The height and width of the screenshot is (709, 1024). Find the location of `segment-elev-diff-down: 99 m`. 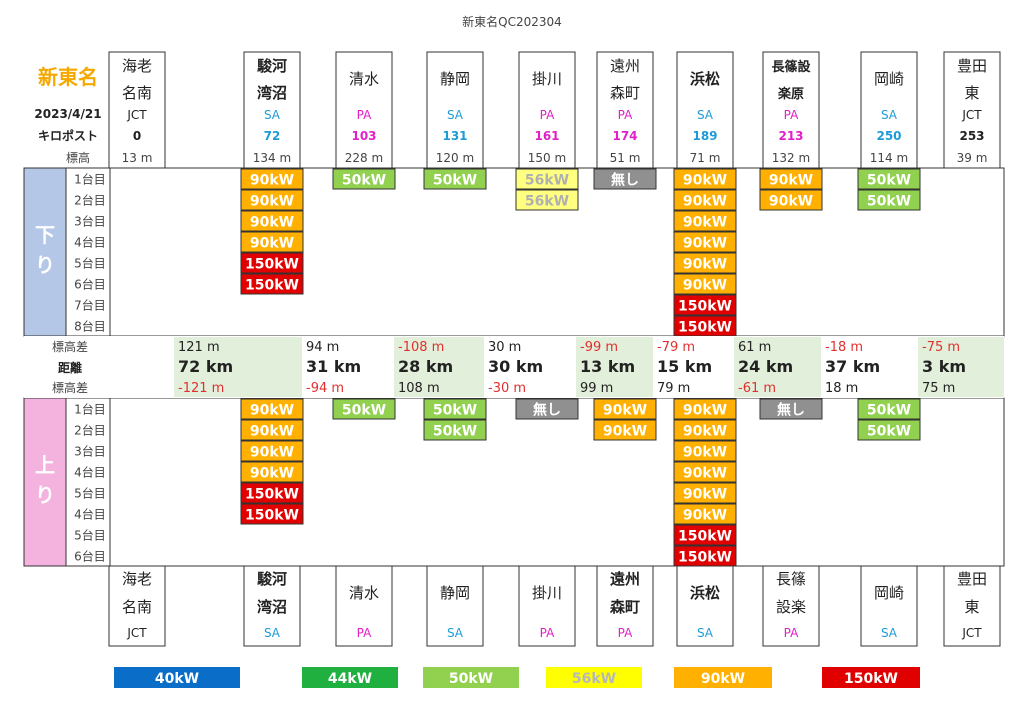

segment-elev-diff-down: 99 m is located at coordinates (596, 388).